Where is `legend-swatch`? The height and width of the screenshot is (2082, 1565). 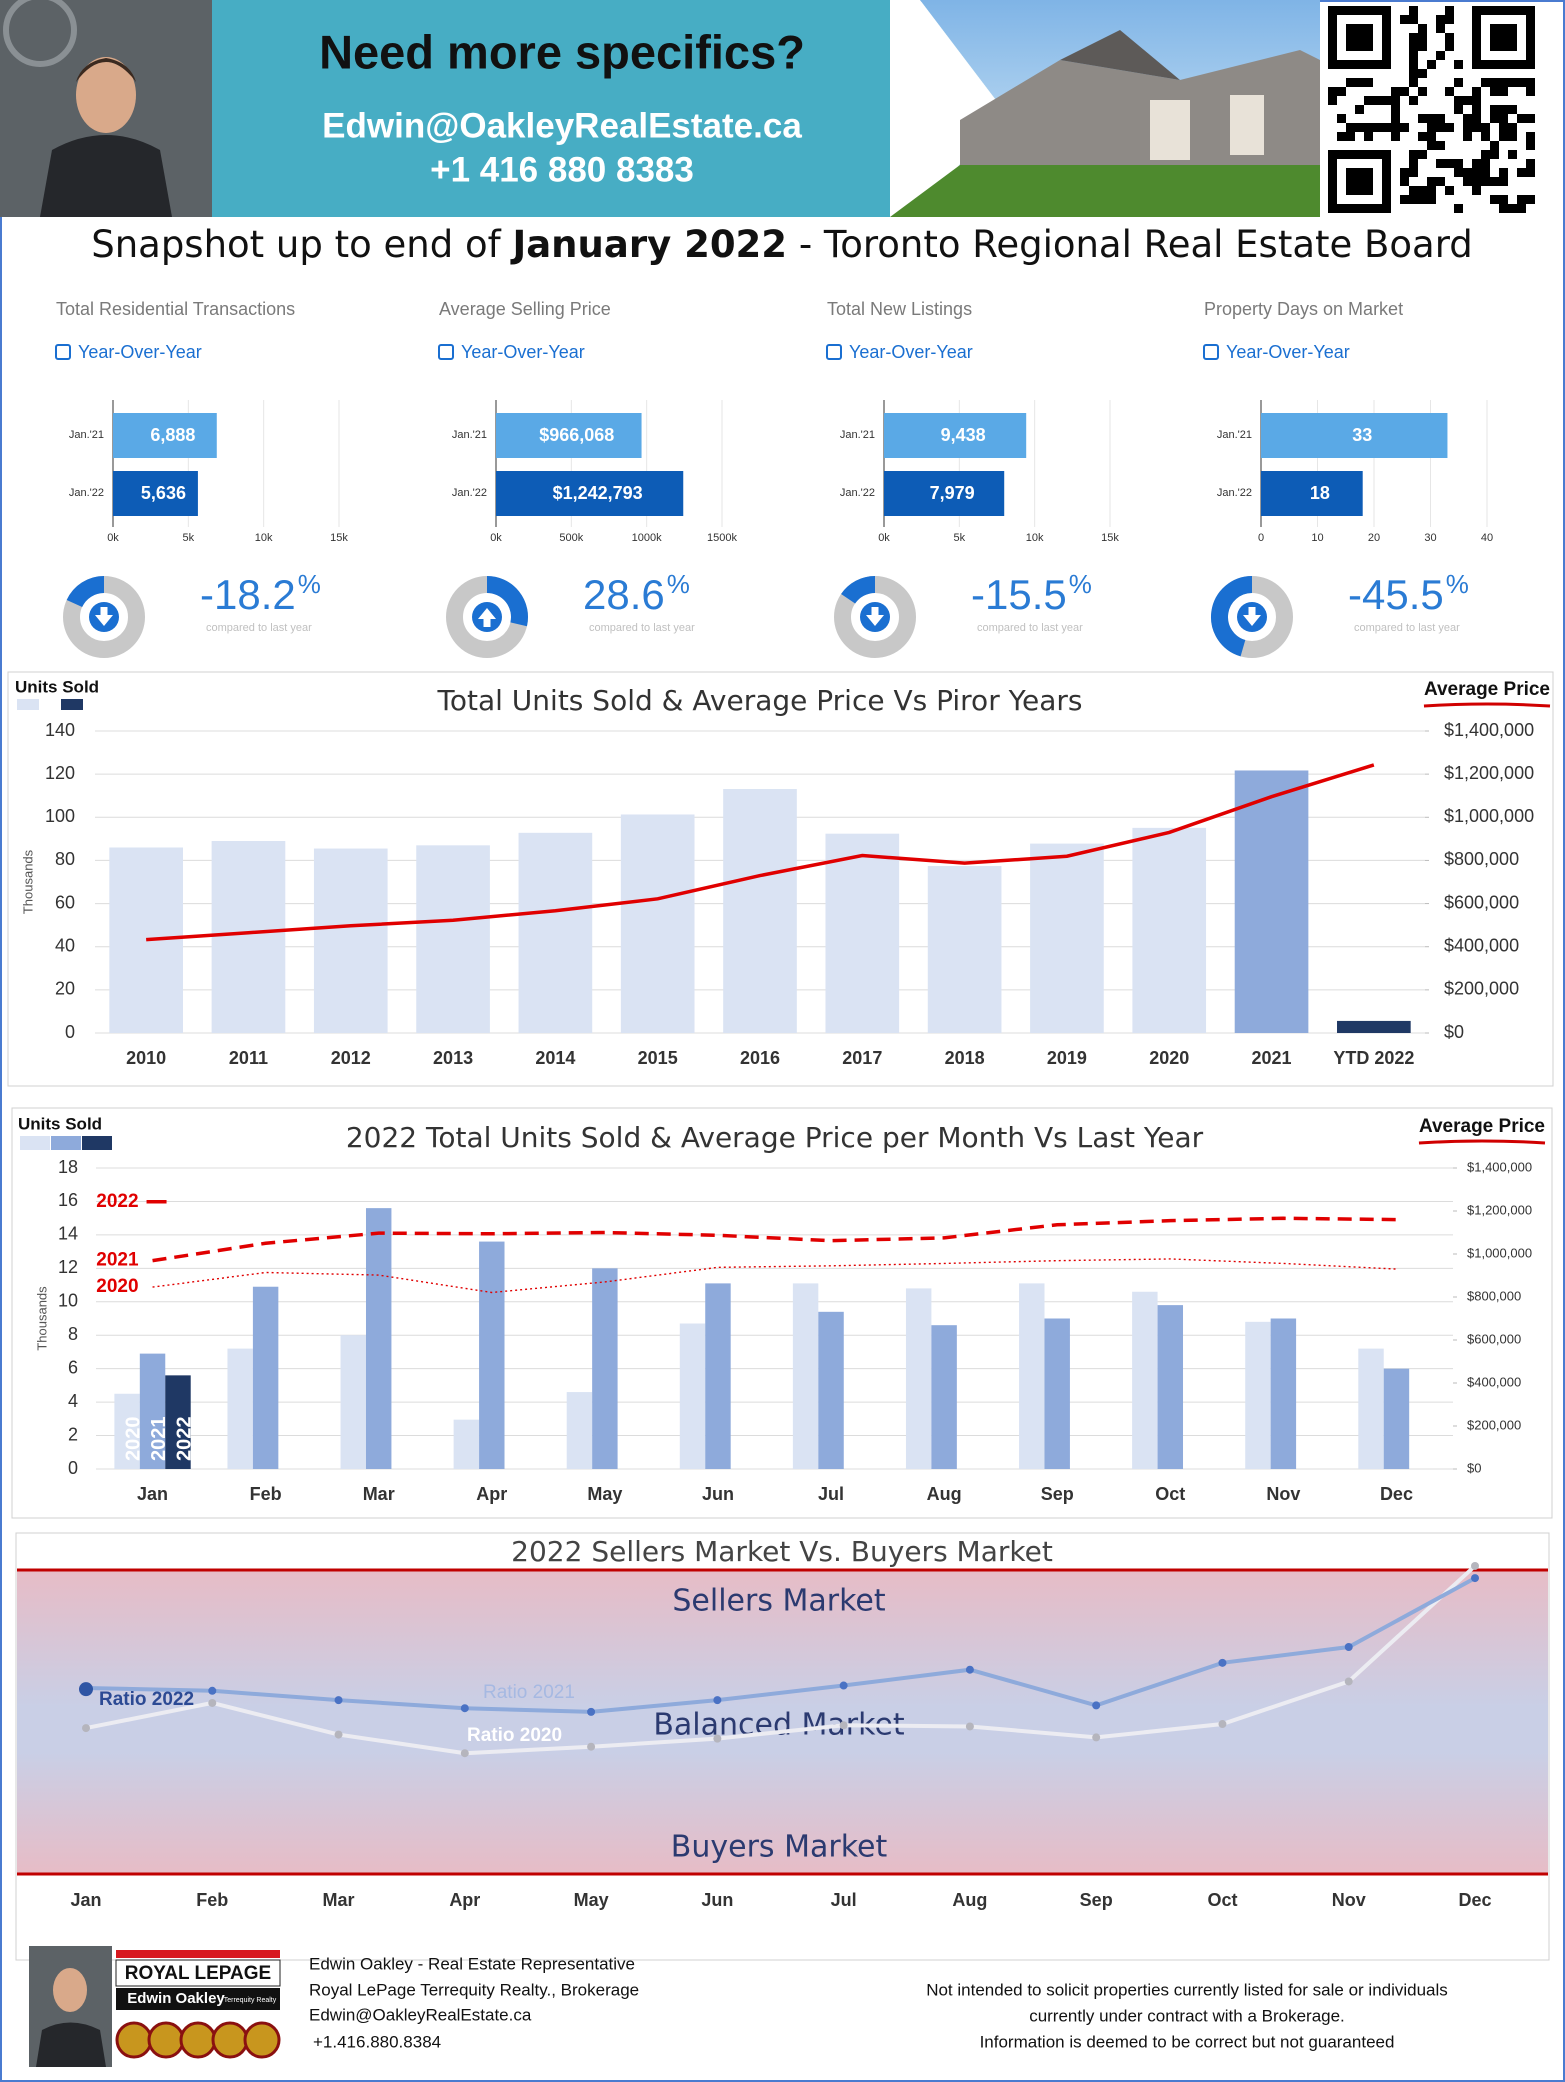
legend-swatch is located at coordinates (28, 704).